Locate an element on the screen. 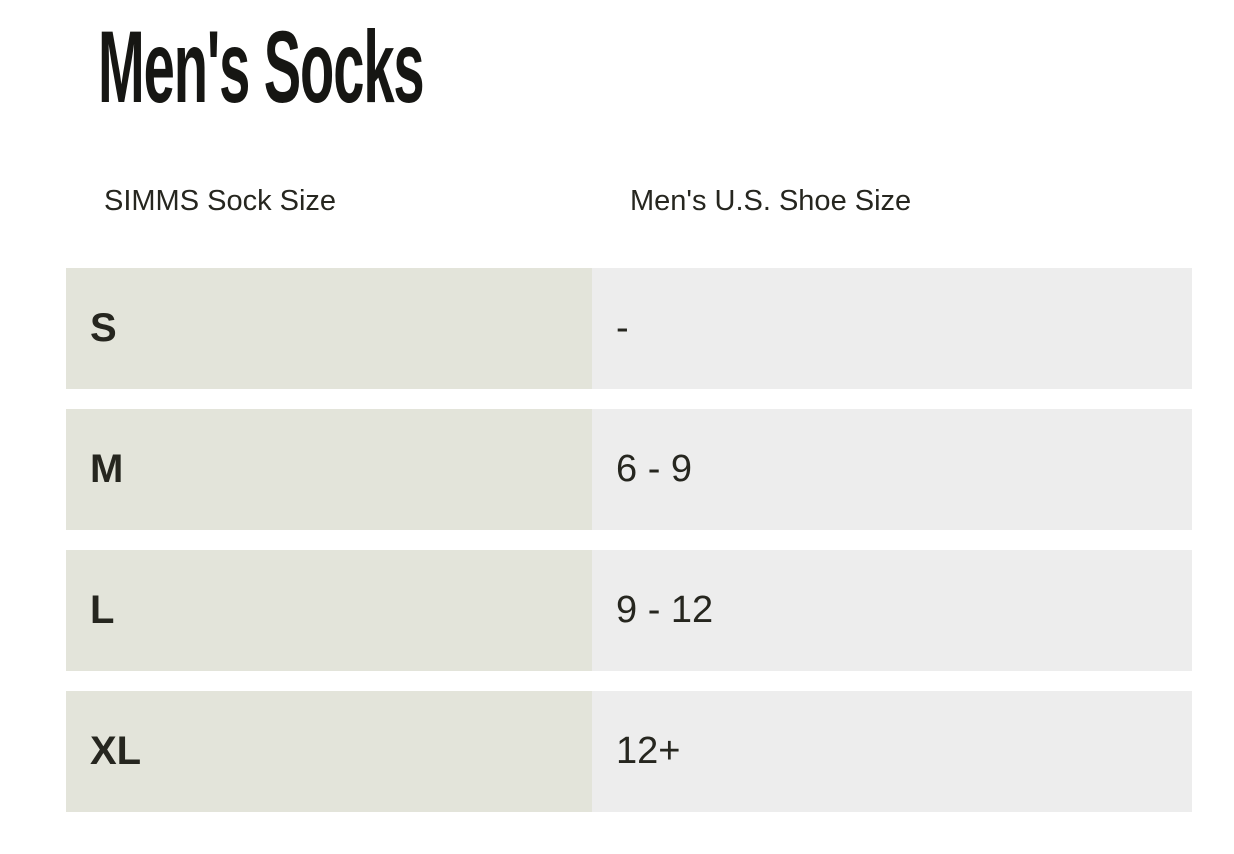 This screenshot has width=1234, height=854. shoe-size-cell: 6 - 9 is located at coordinates (892, 469).